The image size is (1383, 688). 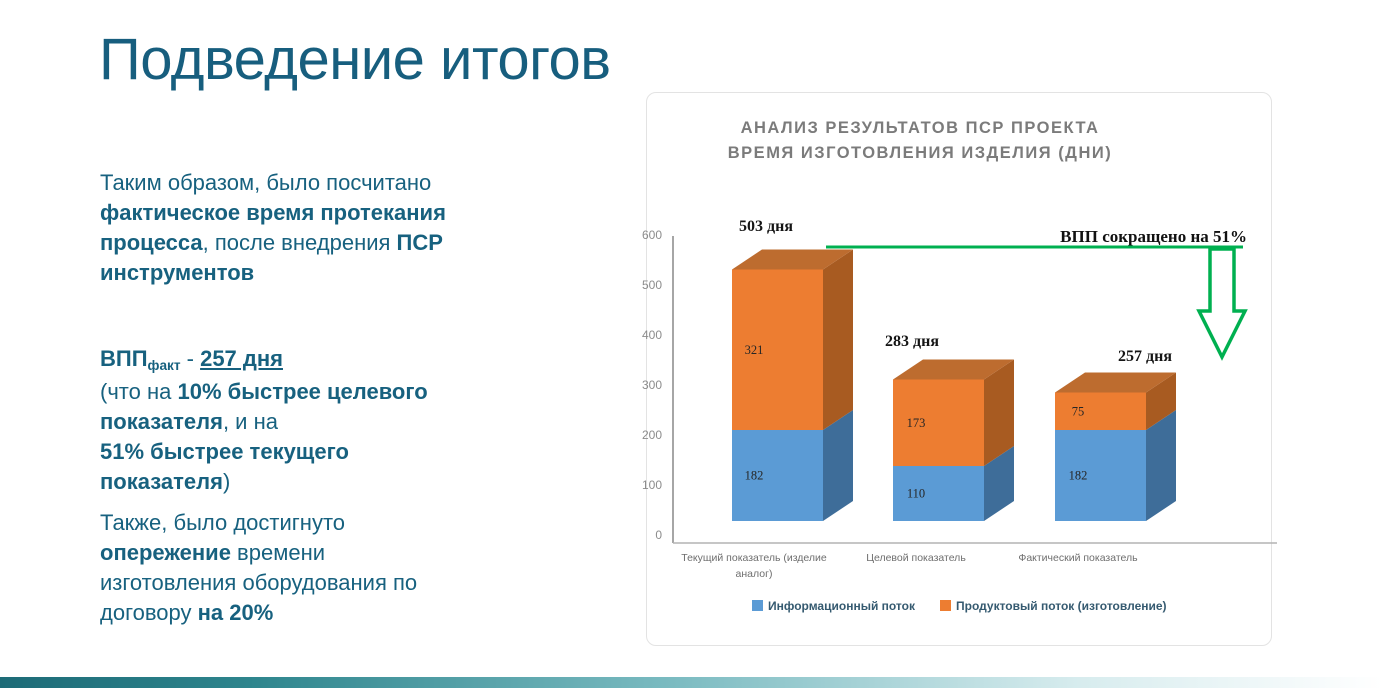 I want to click on y-axis-tick: 300, so click(x=652, y=385).